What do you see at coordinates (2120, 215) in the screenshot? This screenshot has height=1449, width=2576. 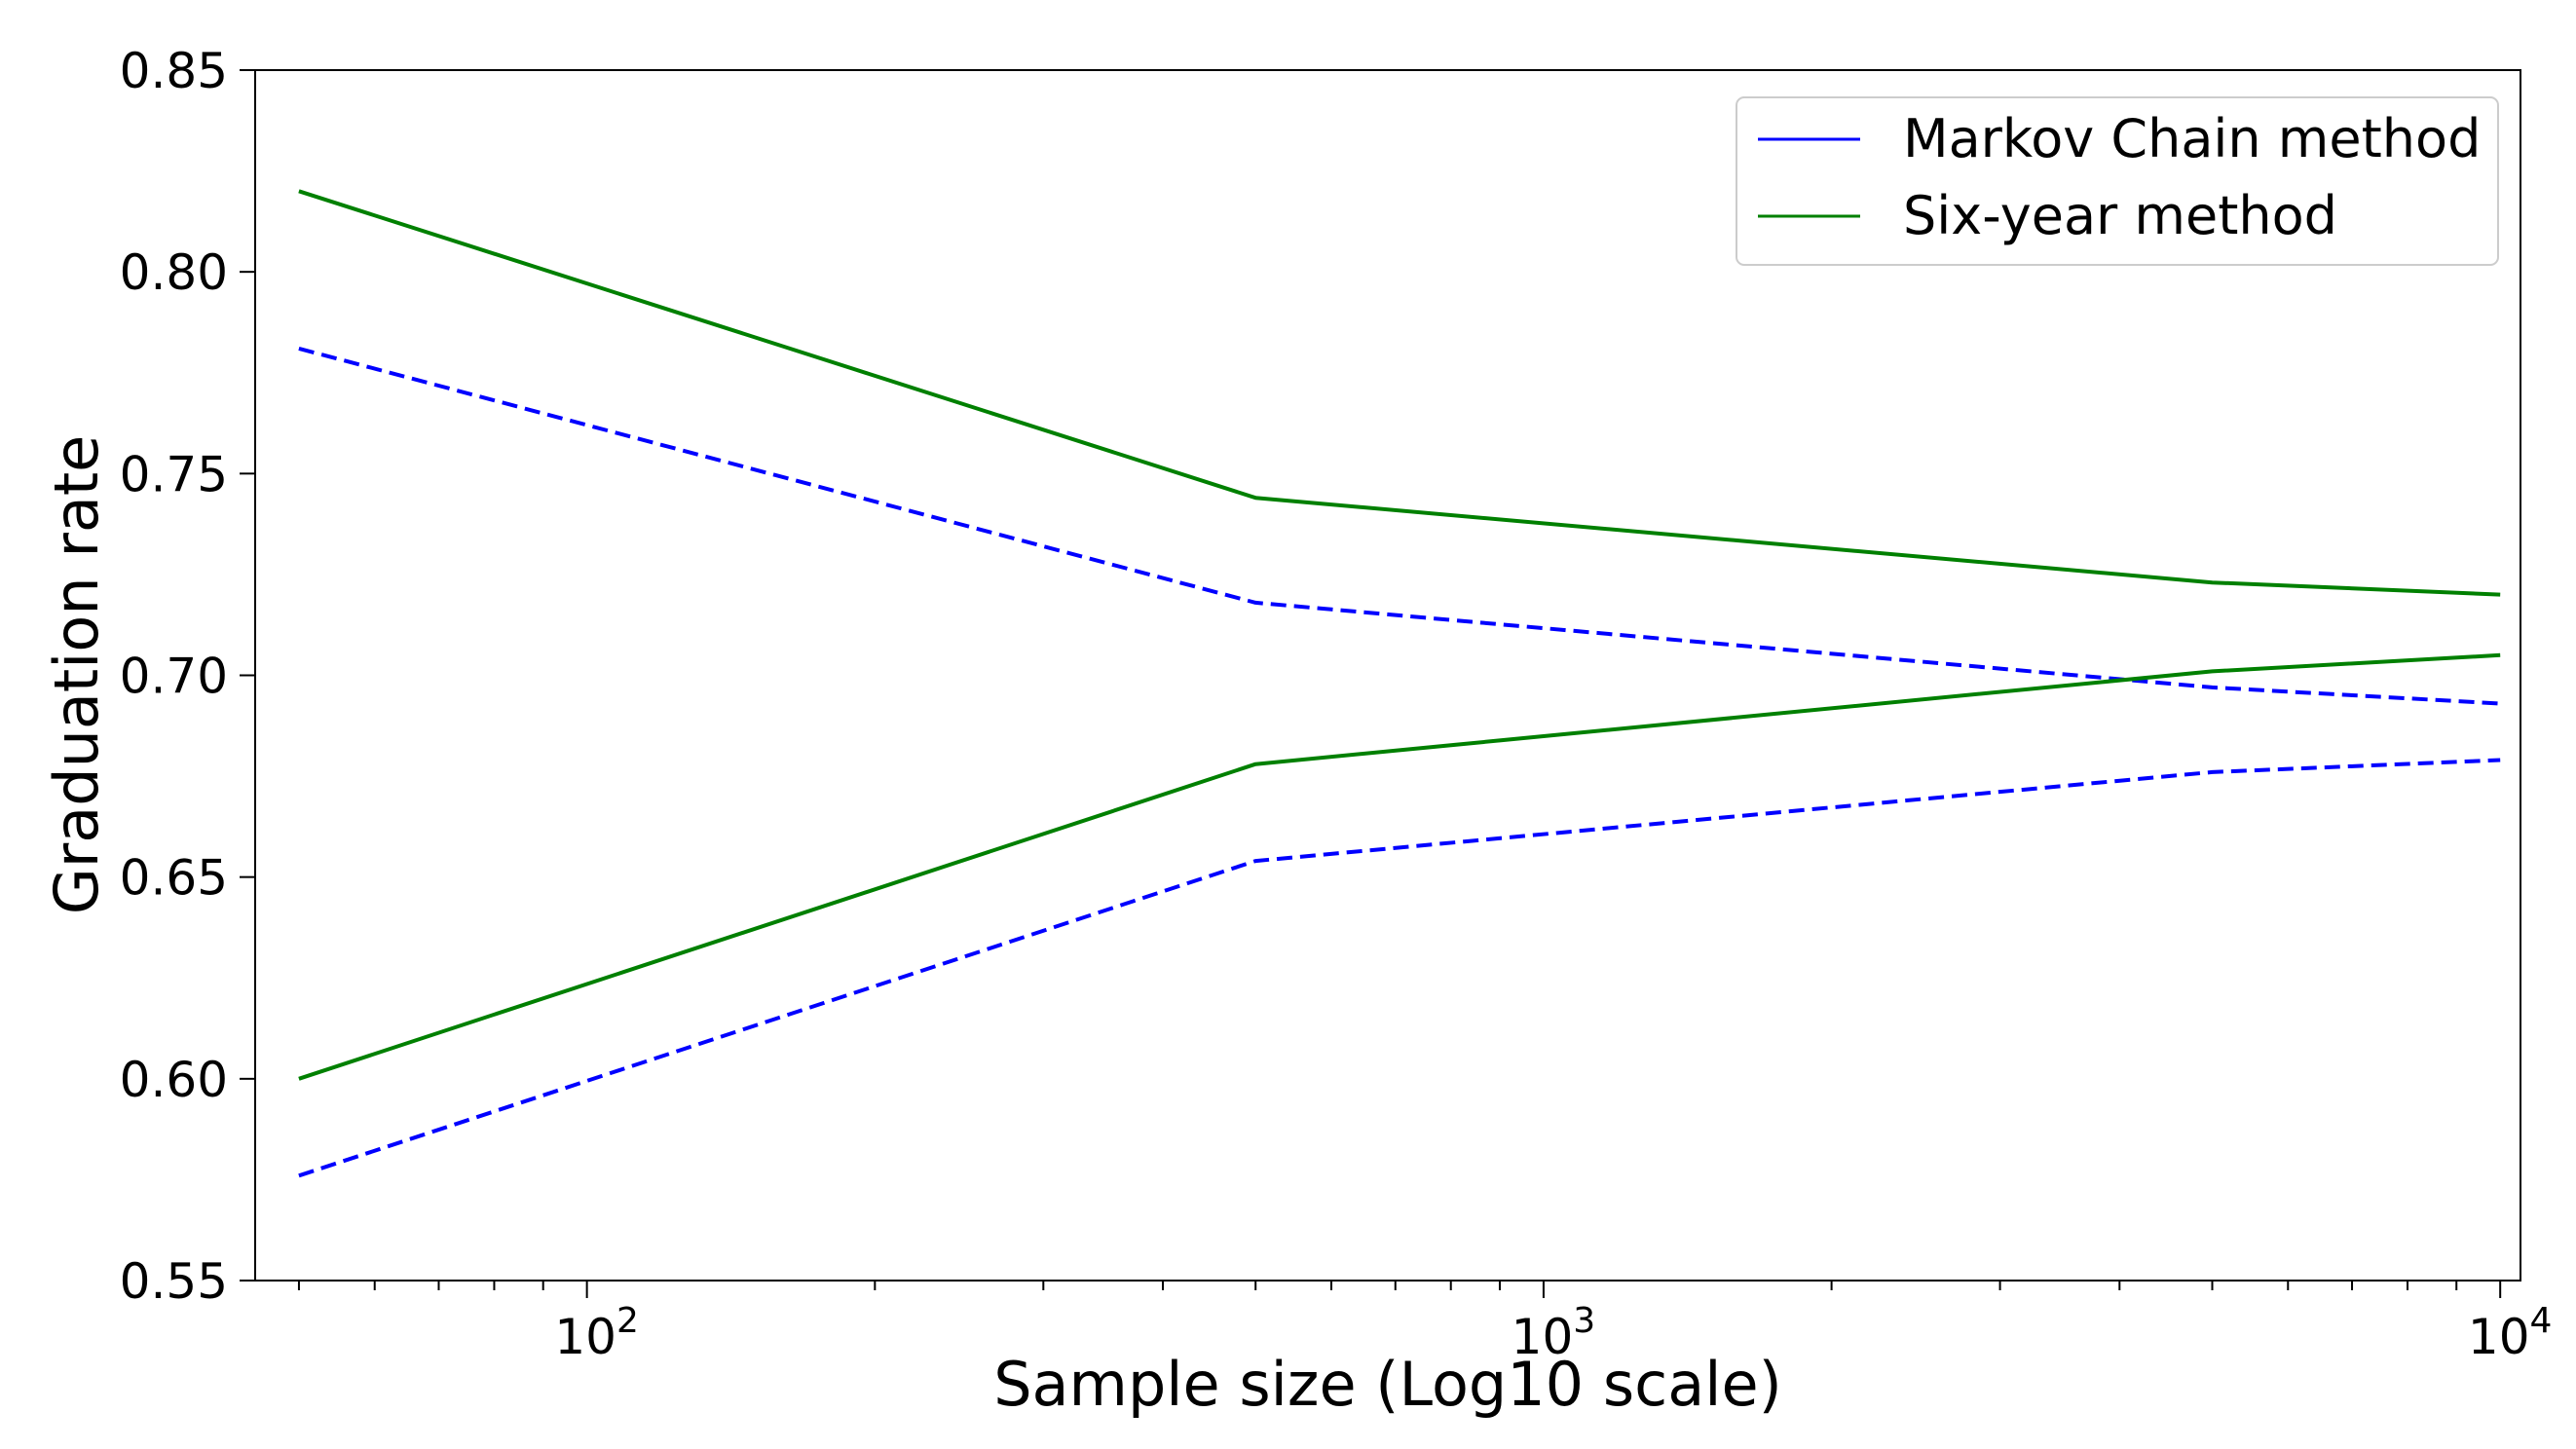 I see `legend-label-sixyear: Six-year method` at bounding box center [2120, 215].